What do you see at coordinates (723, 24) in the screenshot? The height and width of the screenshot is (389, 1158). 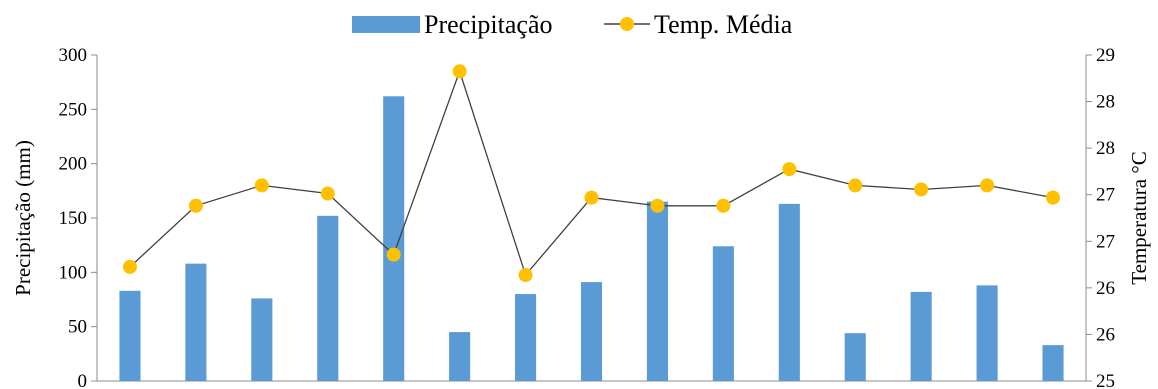 I see `legend-label-temp-media: Temp. Média` at bounding box center [723, 24].